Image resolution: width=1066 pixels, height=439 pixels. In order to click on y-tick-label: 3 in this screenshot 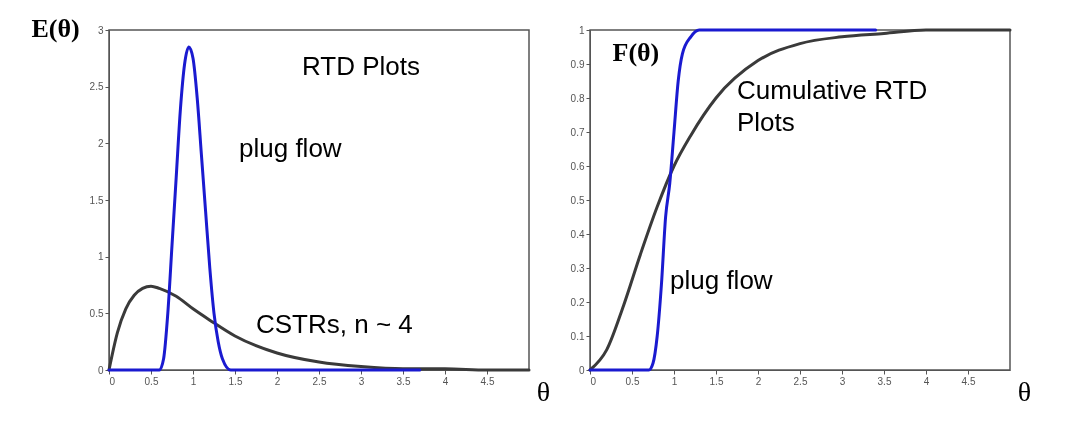, I will do `click(100, 30)`.